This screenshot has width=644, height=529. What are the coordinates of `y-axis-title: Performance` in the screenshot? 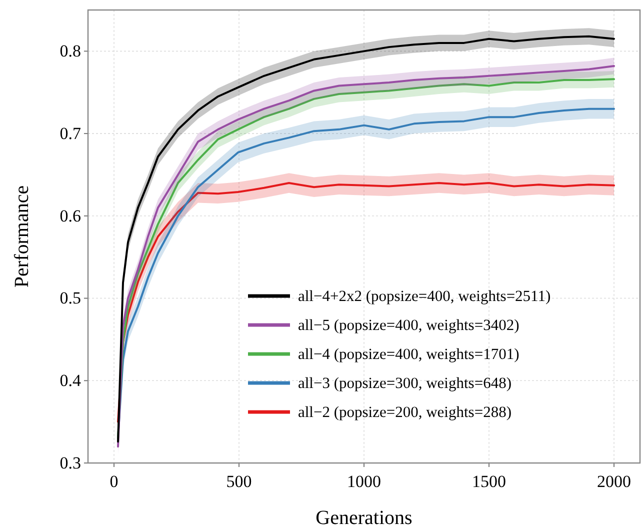 It's located at (22, 236).